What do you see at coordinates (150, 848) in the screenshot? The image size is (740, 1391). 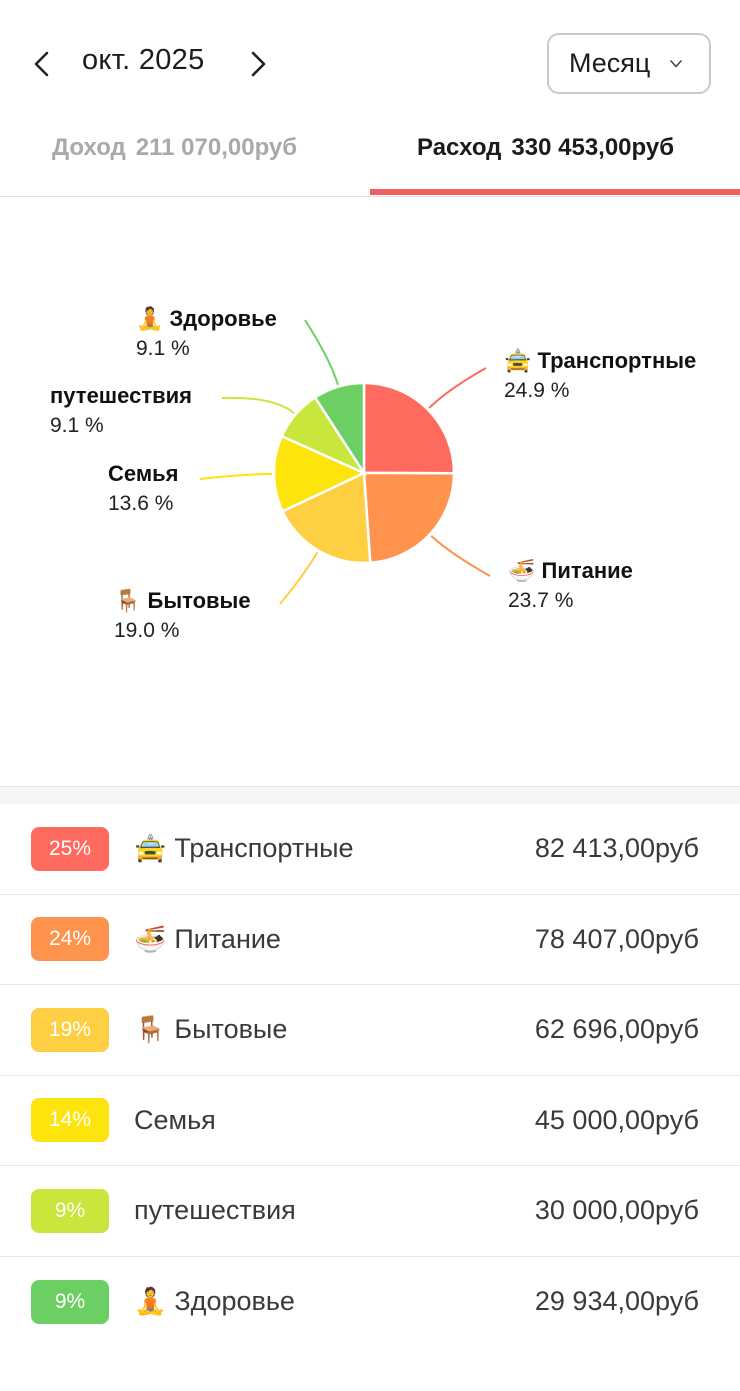 I see `taxi-icon: 🚖` at bounding box center [150, 848].